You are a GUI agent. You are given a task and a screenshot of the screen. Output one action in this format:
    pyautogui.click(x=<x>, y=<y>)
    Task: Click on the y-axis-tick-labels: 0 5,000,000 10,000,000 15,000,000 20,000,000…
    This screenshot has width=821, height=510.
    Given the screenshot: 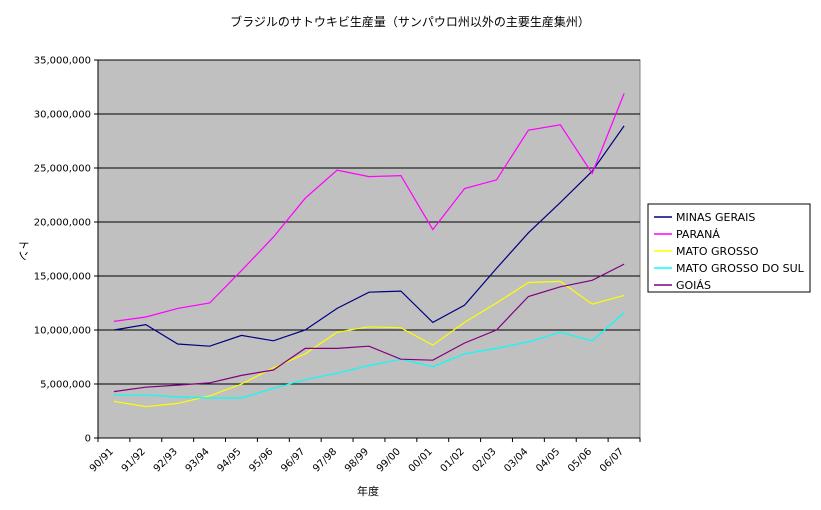 What is the action you would take?
    pyautogui.click(x=66, y=250)
    